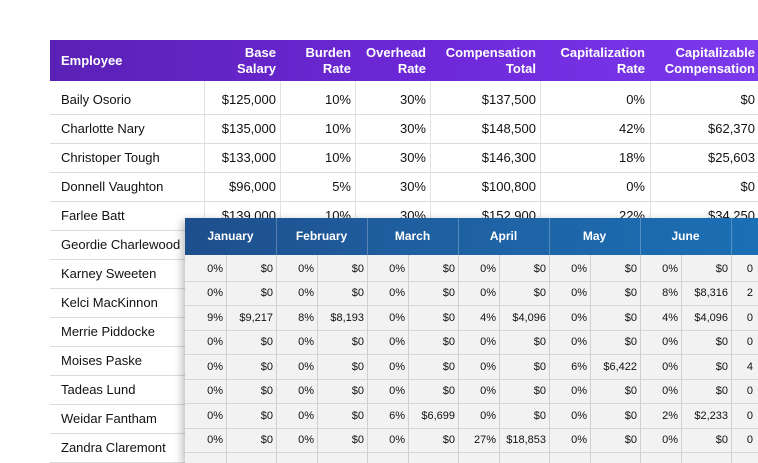 This screenshot has height=463, width=758. I want to click on month-table-row: 0% $0 0% $0 0% $0 0% $0 6% $6,422 0% $0 4, so click(471, 367).